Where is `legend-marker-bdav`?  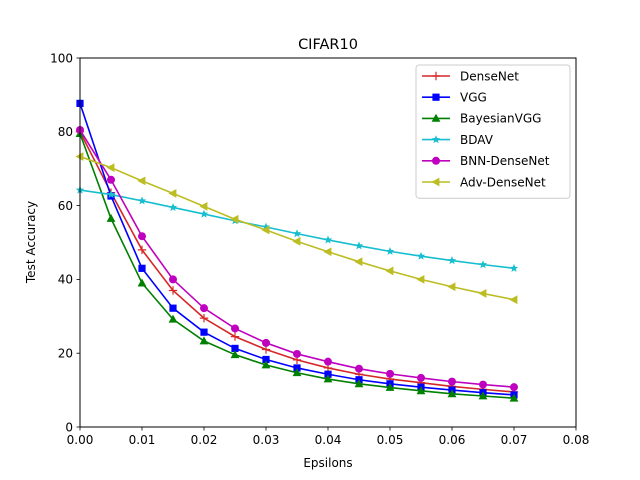
legend-marker-bdav is located at coordinates (436, 139).